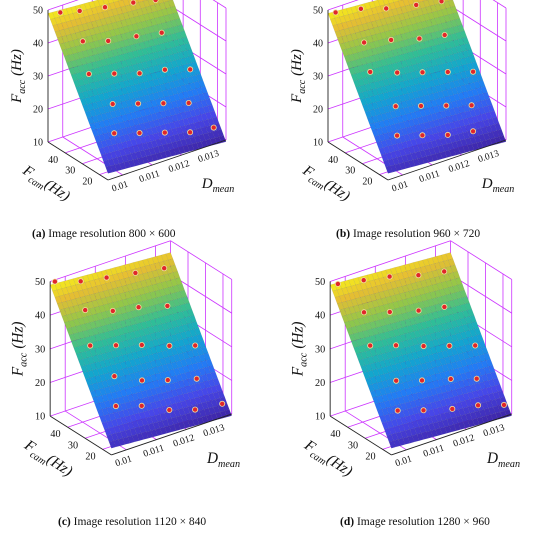 Image resolution: width=550 pixels, height=550 pixels. I want to click on points-d, so click(420, 341).